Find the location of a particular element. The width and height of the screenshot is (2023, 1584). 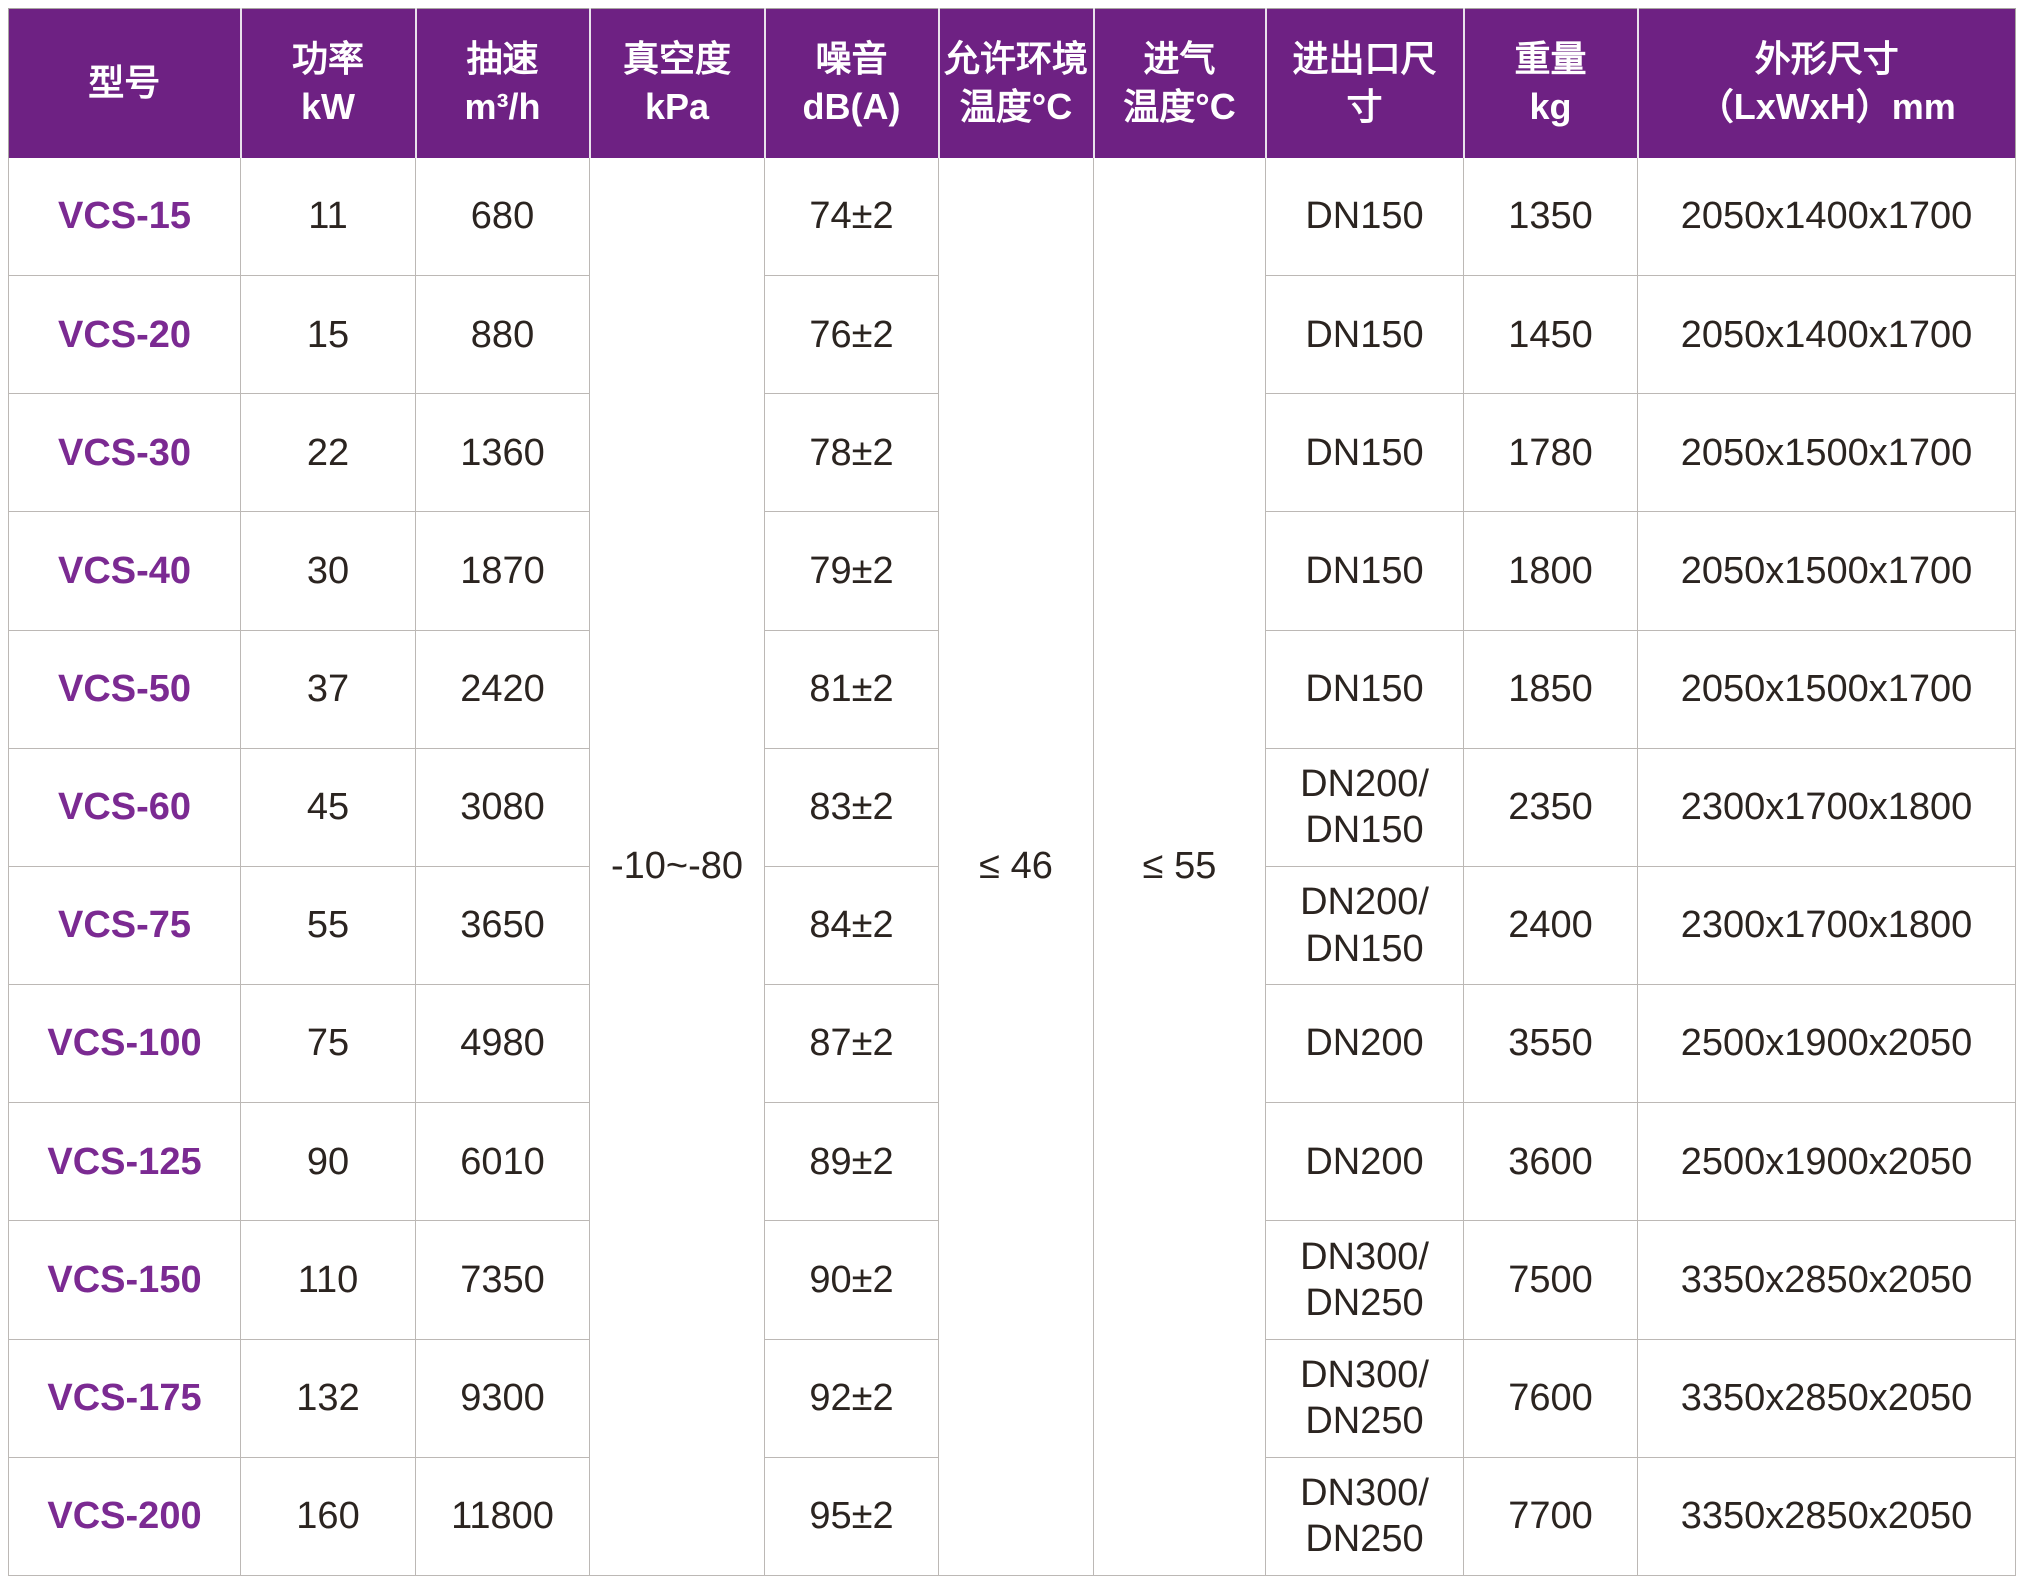

cell-weight: 7700 is located at coordinates (1550, 1516).